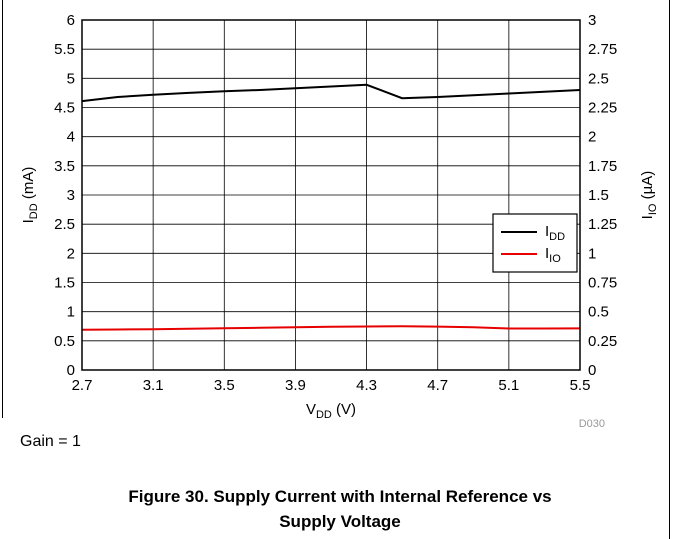 The width and height of the screenshot is (673, 539). What do you see at coordinates (331, 411) in the screenshot?
I see `x-axis-label: VDD (V)` at bounding box center [331, 411].